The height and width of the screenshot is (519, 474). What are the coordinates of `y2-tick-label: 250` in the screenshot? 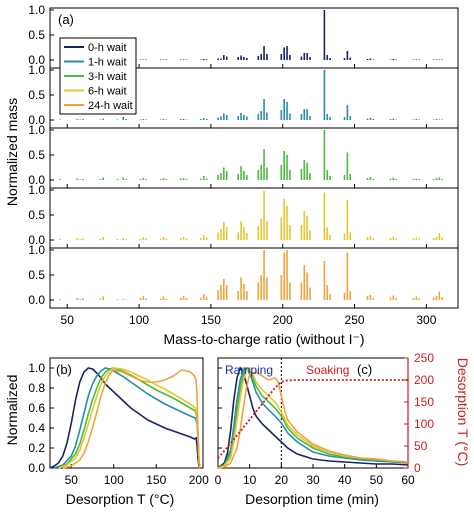 It's located at (424, 358).